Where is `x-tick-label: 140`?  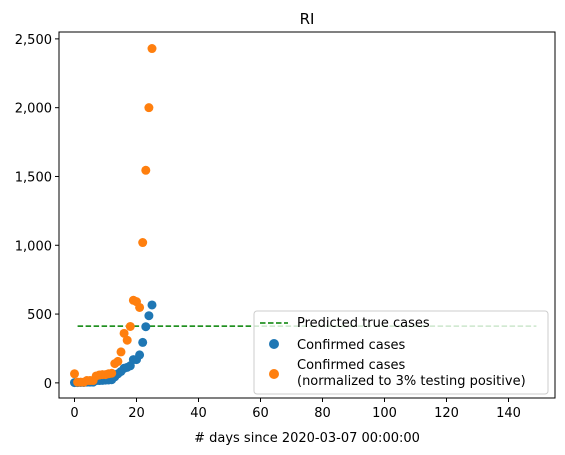
x-tick-label: 140 is located at coordinates (508, 413).